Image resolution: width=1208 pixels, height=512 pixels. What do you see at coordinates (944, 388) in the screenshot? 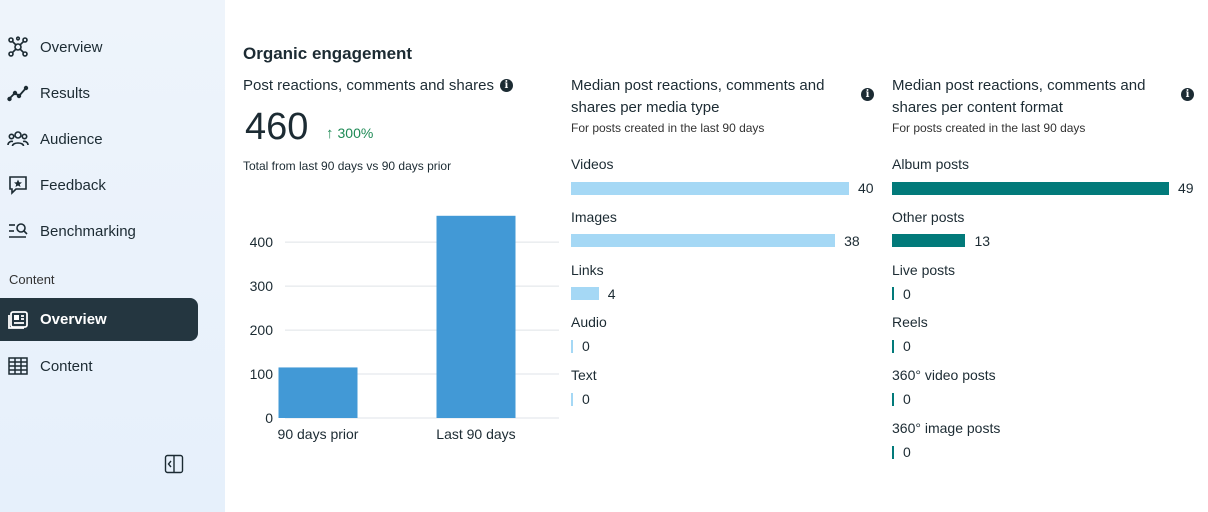
I see `bar-row: 360° video posts 0` at bounding box center [944, 388].